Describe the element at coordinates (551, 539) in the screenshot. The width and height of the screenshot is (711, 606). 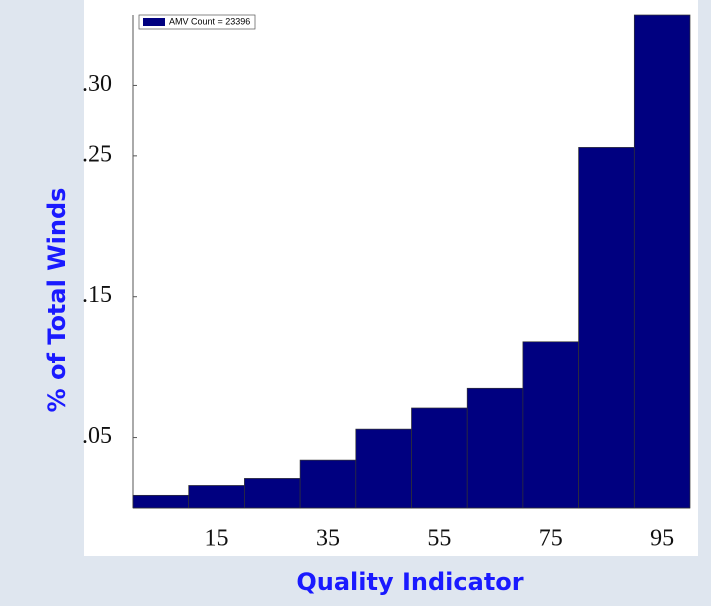
I see `x-tick-label: 75` at that location.